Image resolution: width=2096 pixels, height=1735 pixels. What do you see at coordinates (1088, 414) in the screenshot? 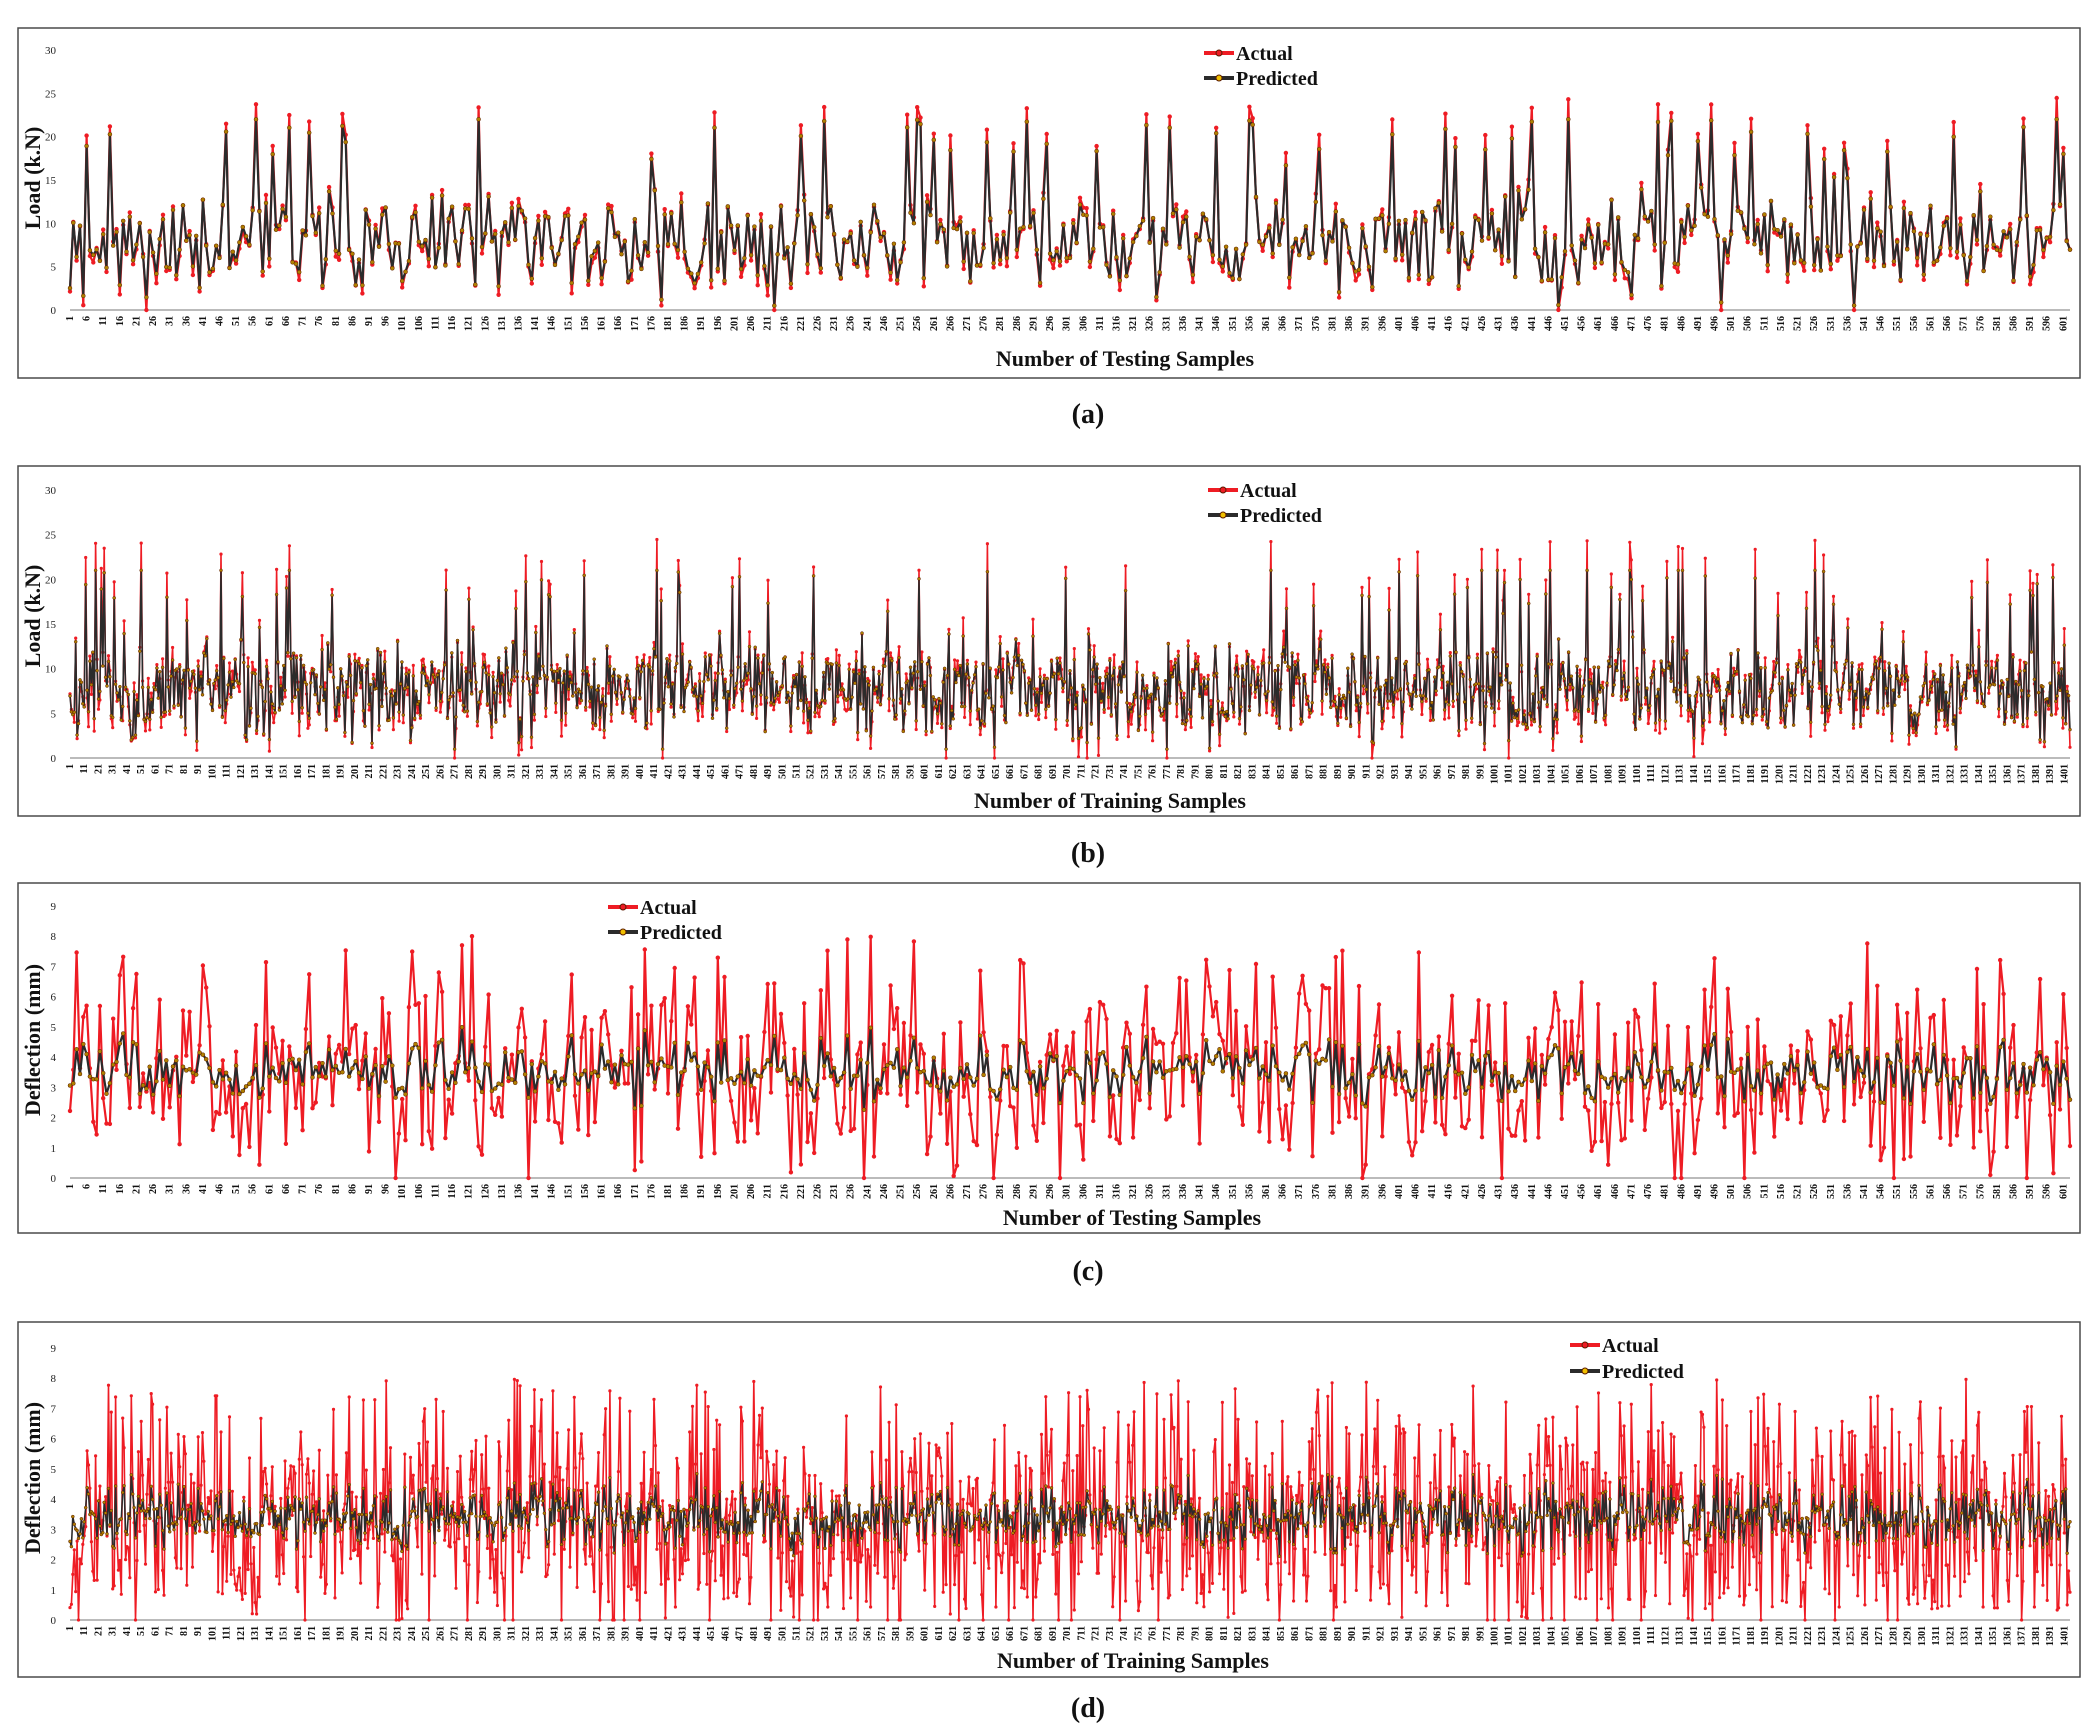
I see `panel-a-caption: (a)` at bounding box center [1088, 414].